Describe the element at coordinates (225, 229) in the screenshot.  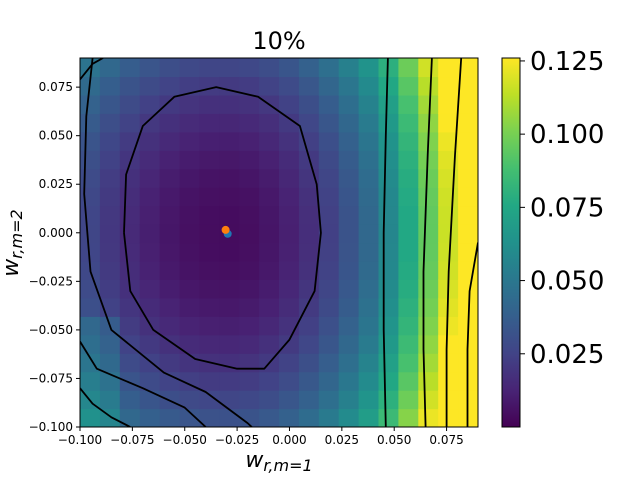
I see `data-point` at that location.